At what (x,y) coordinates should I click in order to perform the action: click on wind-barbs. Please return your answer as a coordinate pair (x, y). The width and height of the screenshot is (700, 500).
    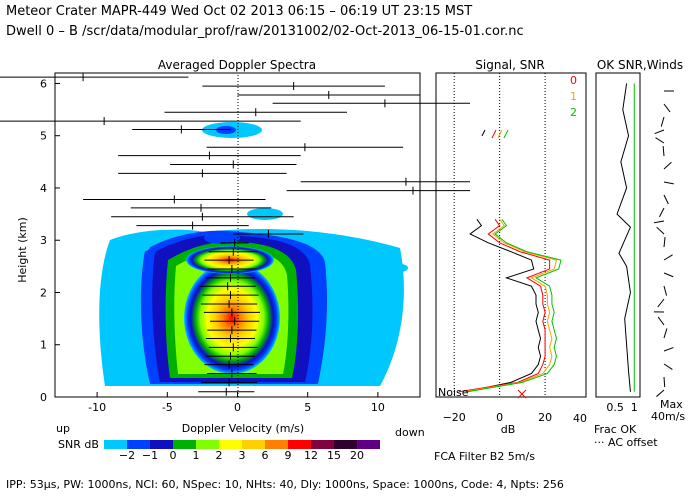
    Looking at the image, I should click on (663, 243).